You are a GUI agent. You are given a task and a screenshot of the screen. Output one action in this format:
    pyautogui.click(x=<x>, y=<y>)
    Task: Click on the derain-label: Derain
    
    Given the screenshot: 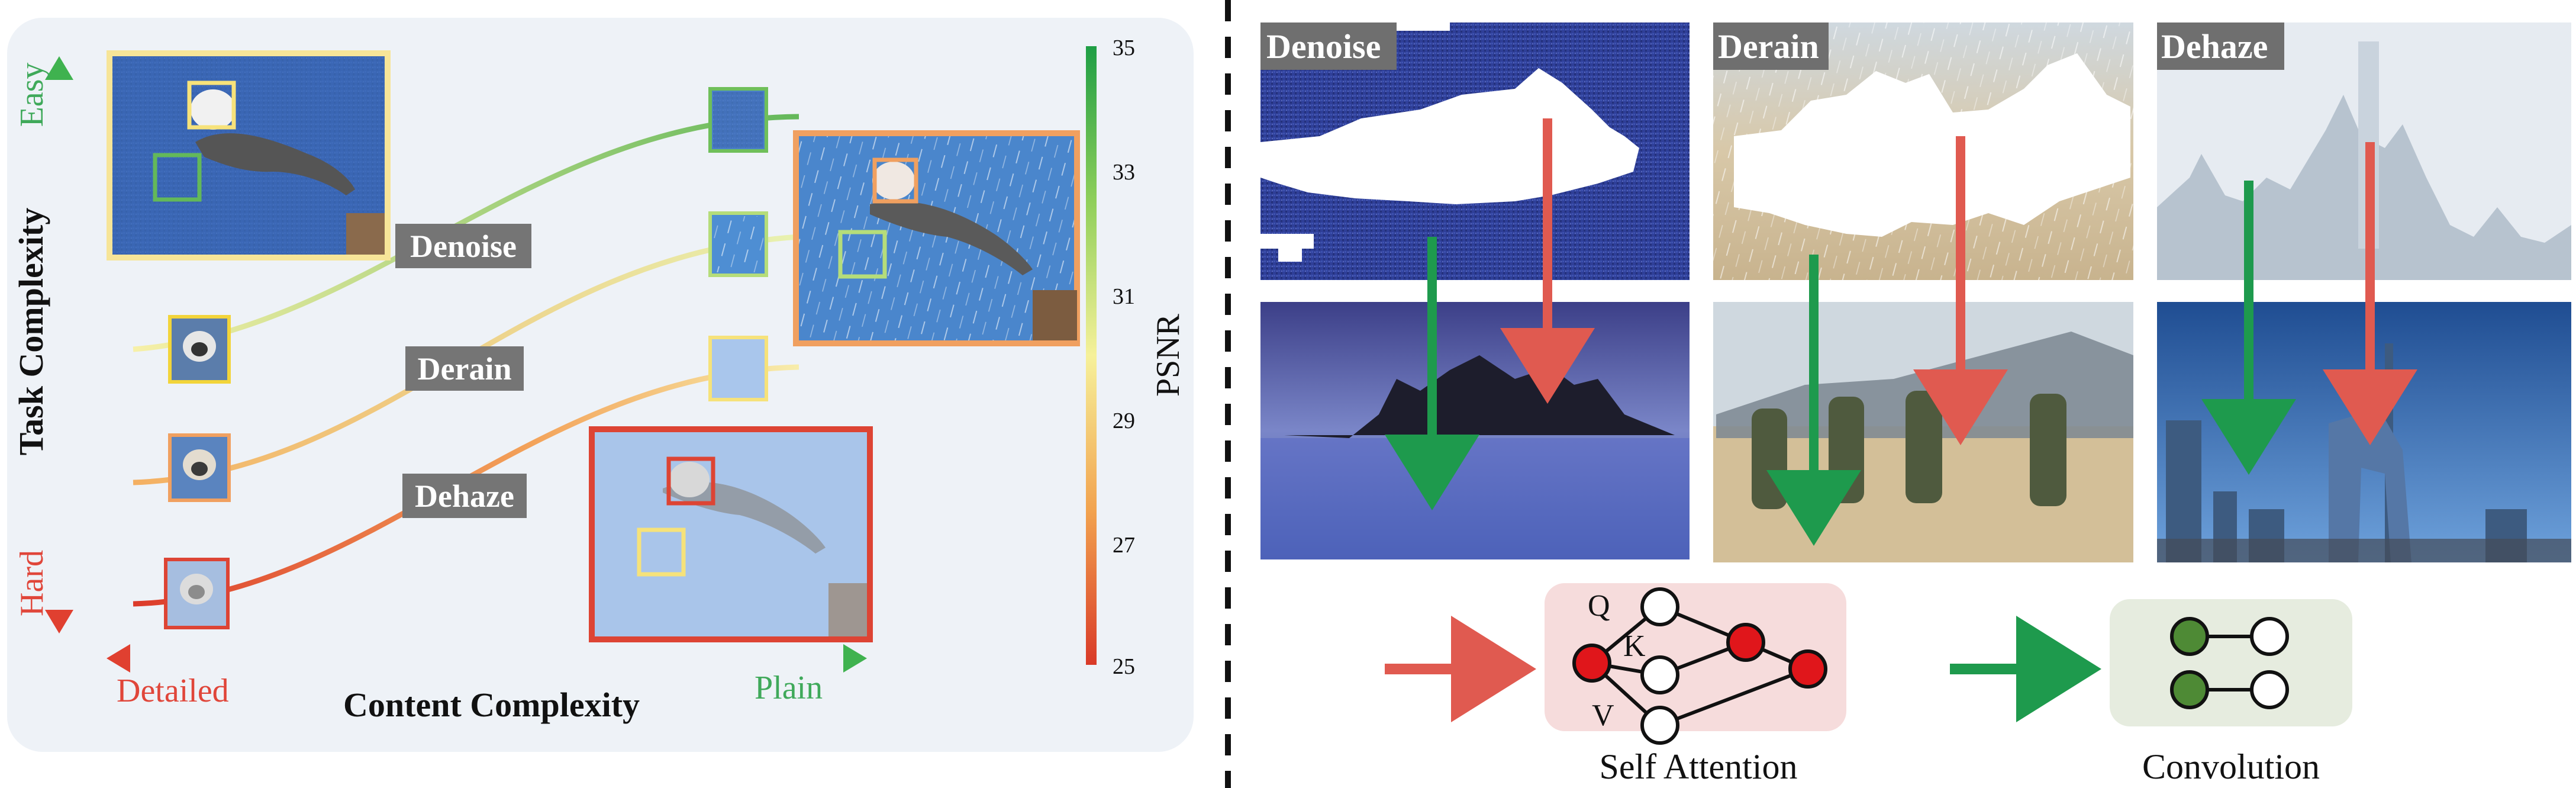 What is the action you would take?
    pyautogui.click(x=465, y=369)
    